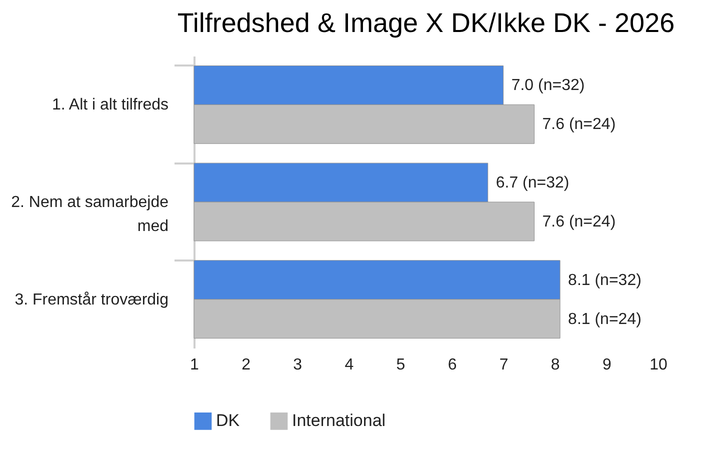 Image resolution: width=707 pixels, height=457 pixels. Describe the element at coordinates (297, 365) in the screenshot. I see `x-tick-label: 3` at that location.